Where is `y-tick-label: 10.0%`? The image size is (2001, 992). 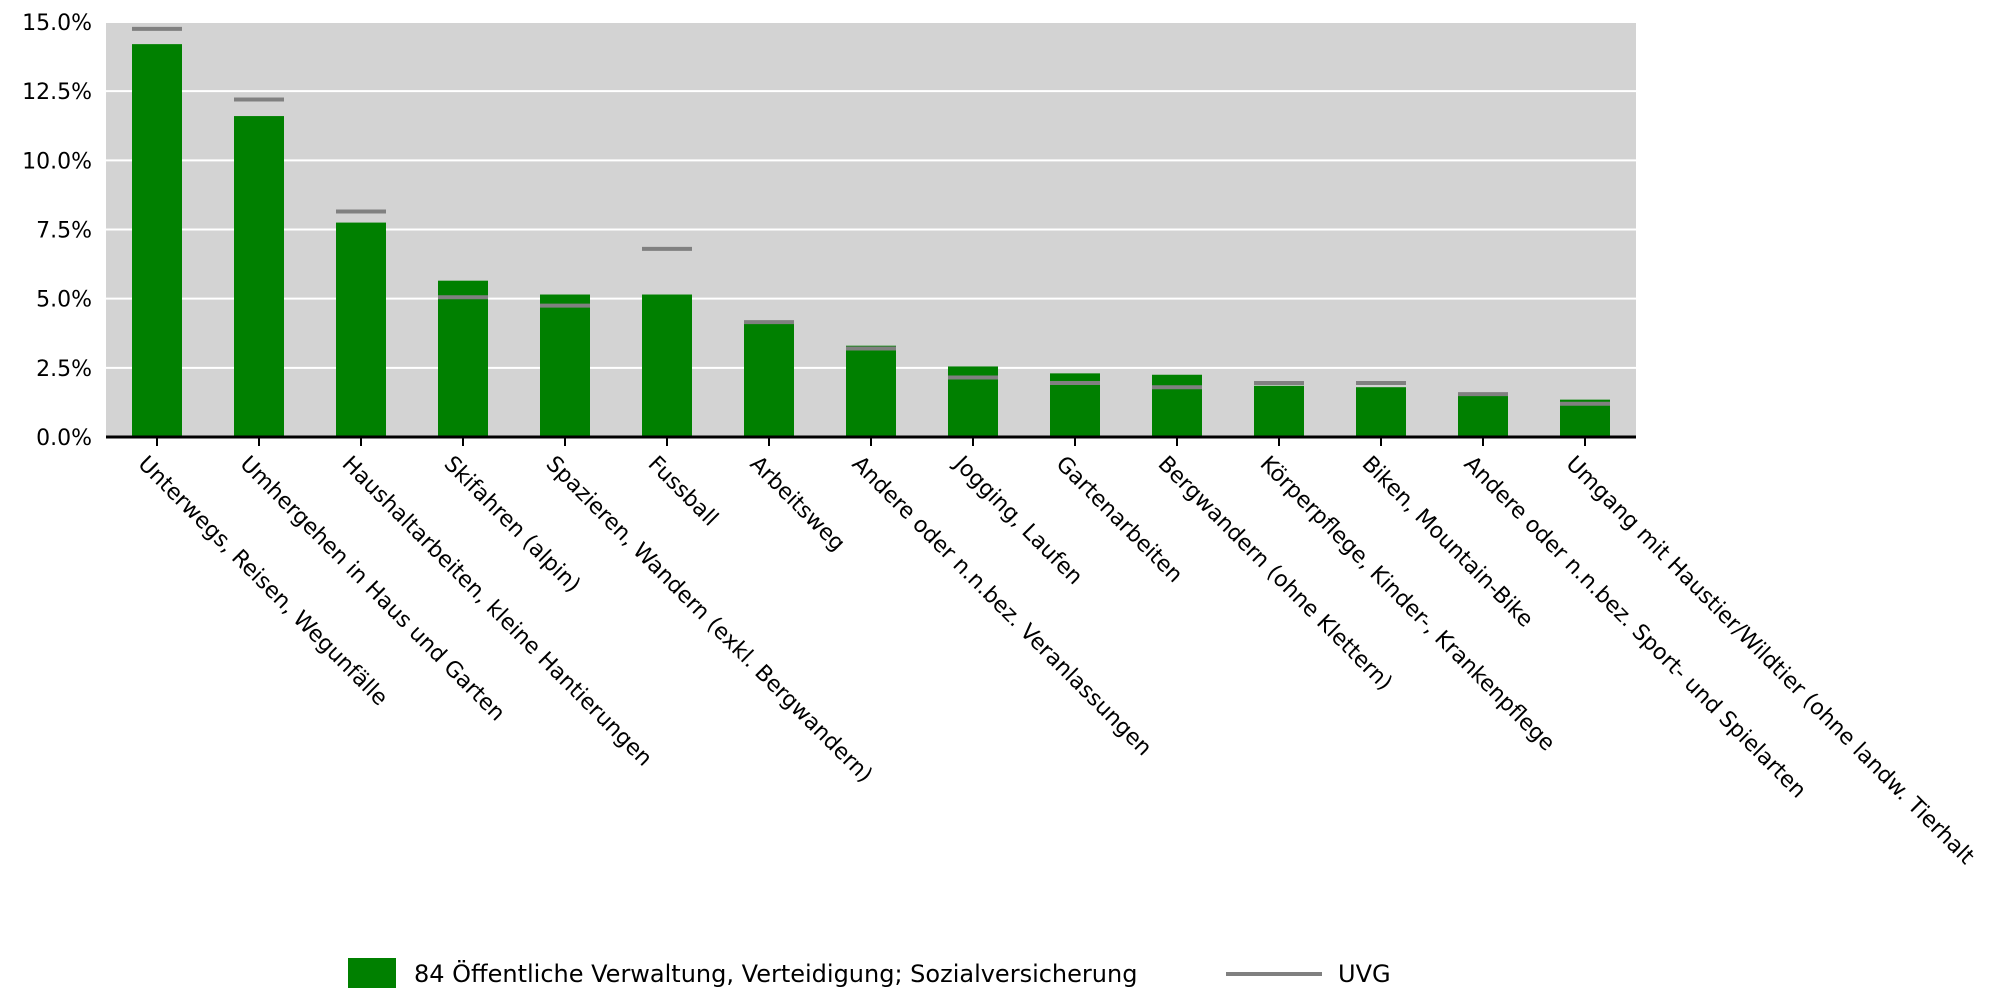
y-tick-label: 10.0% is located at coordinates (57, 161).